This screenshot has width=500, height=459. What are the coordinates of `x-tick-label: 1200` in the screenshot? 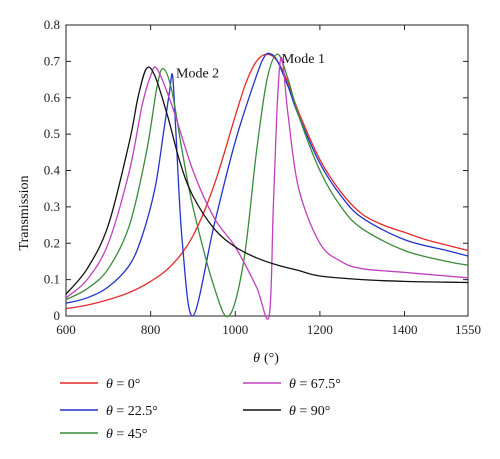 It's located at (320, 329).